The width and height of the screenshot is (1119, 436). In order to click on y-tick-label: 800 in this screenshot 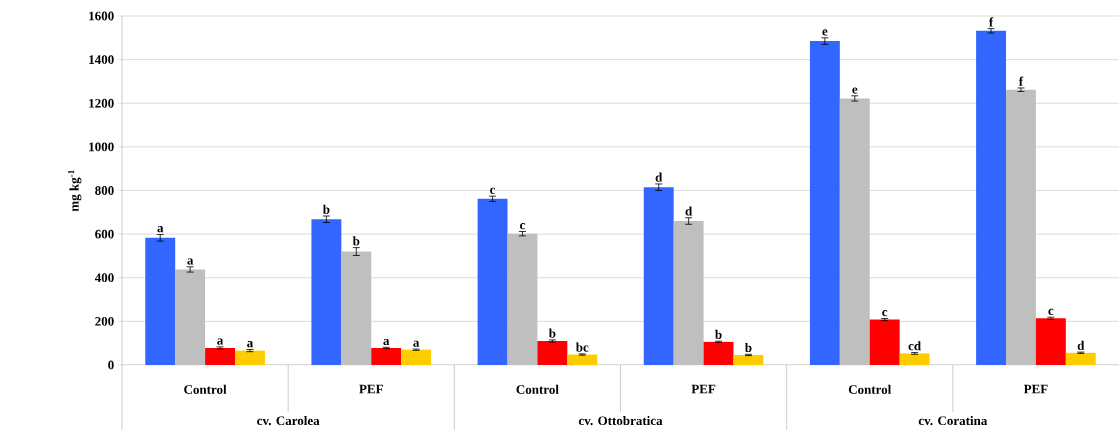, I will do `click(104, 190)`.